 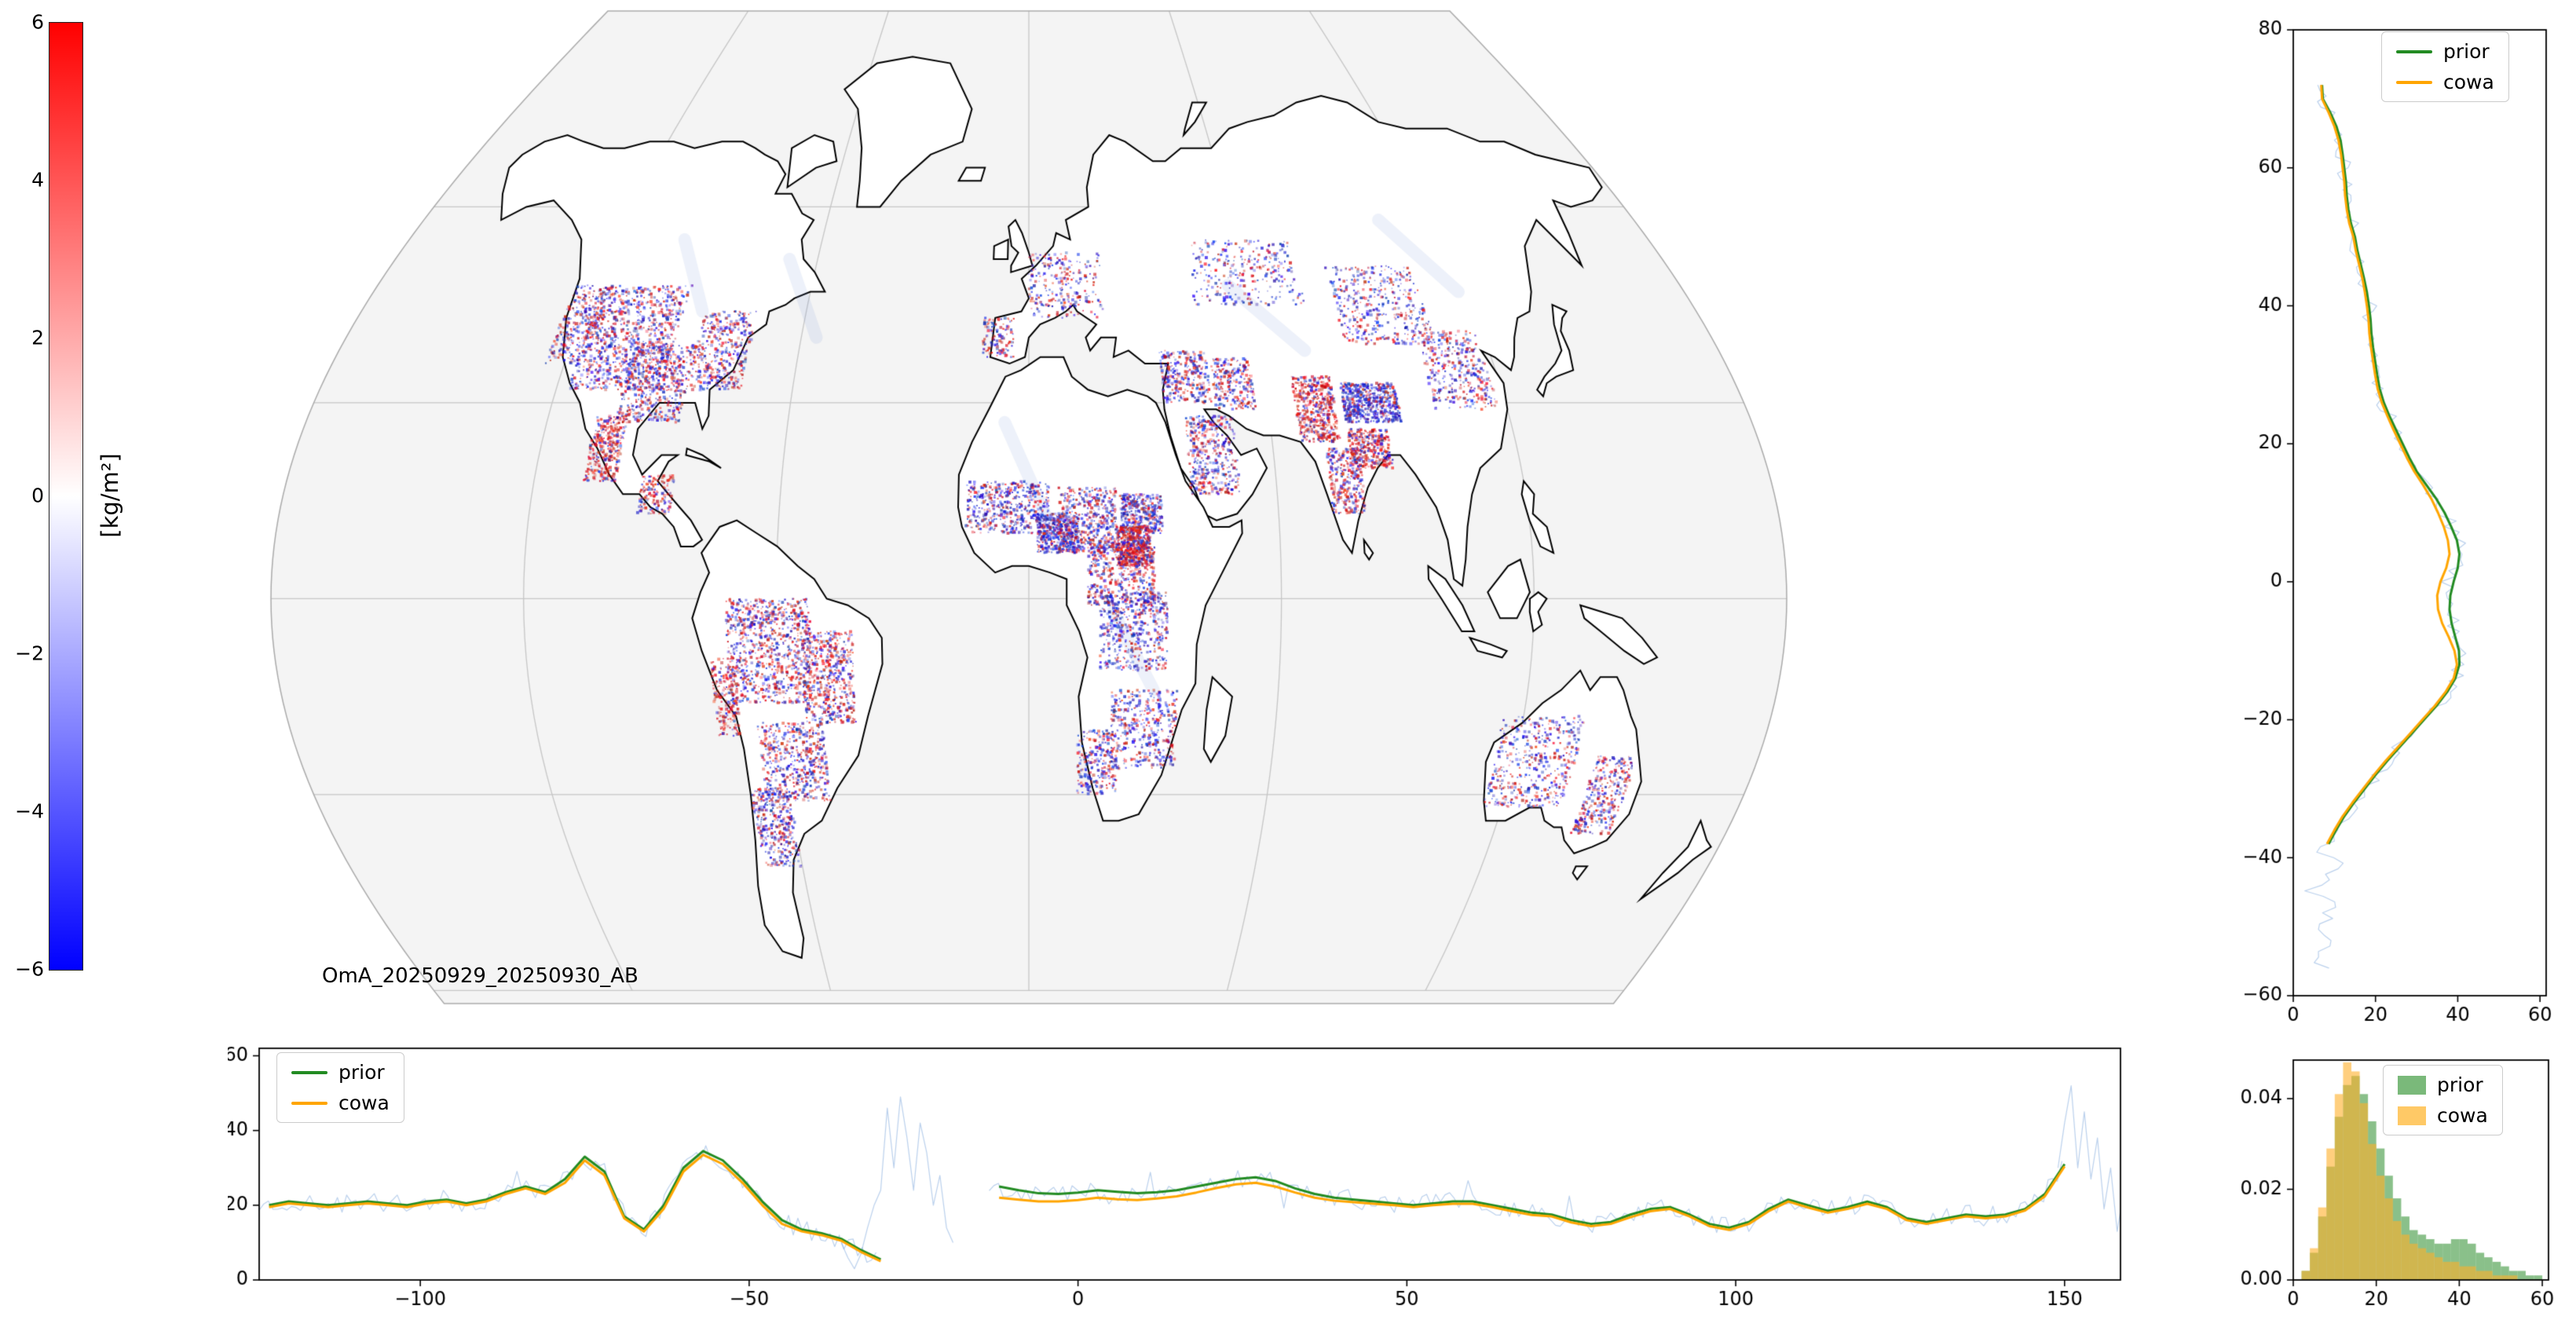 I want to click on colorbar: 6 4 2 0 −2 −4 −6 [kg/m²], so click(x=80, y=496).